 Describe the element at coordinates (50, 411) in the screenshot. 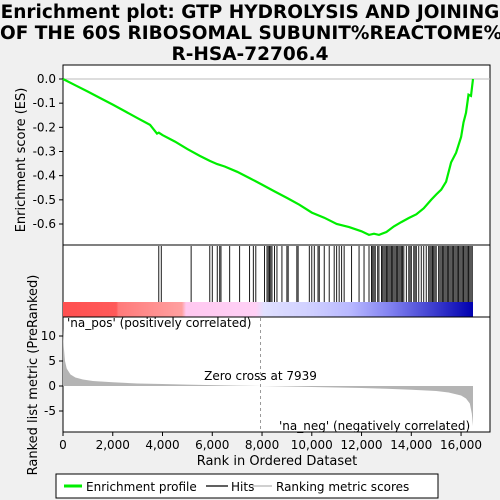

I see `metric-y-tick-label: -5` at that location.